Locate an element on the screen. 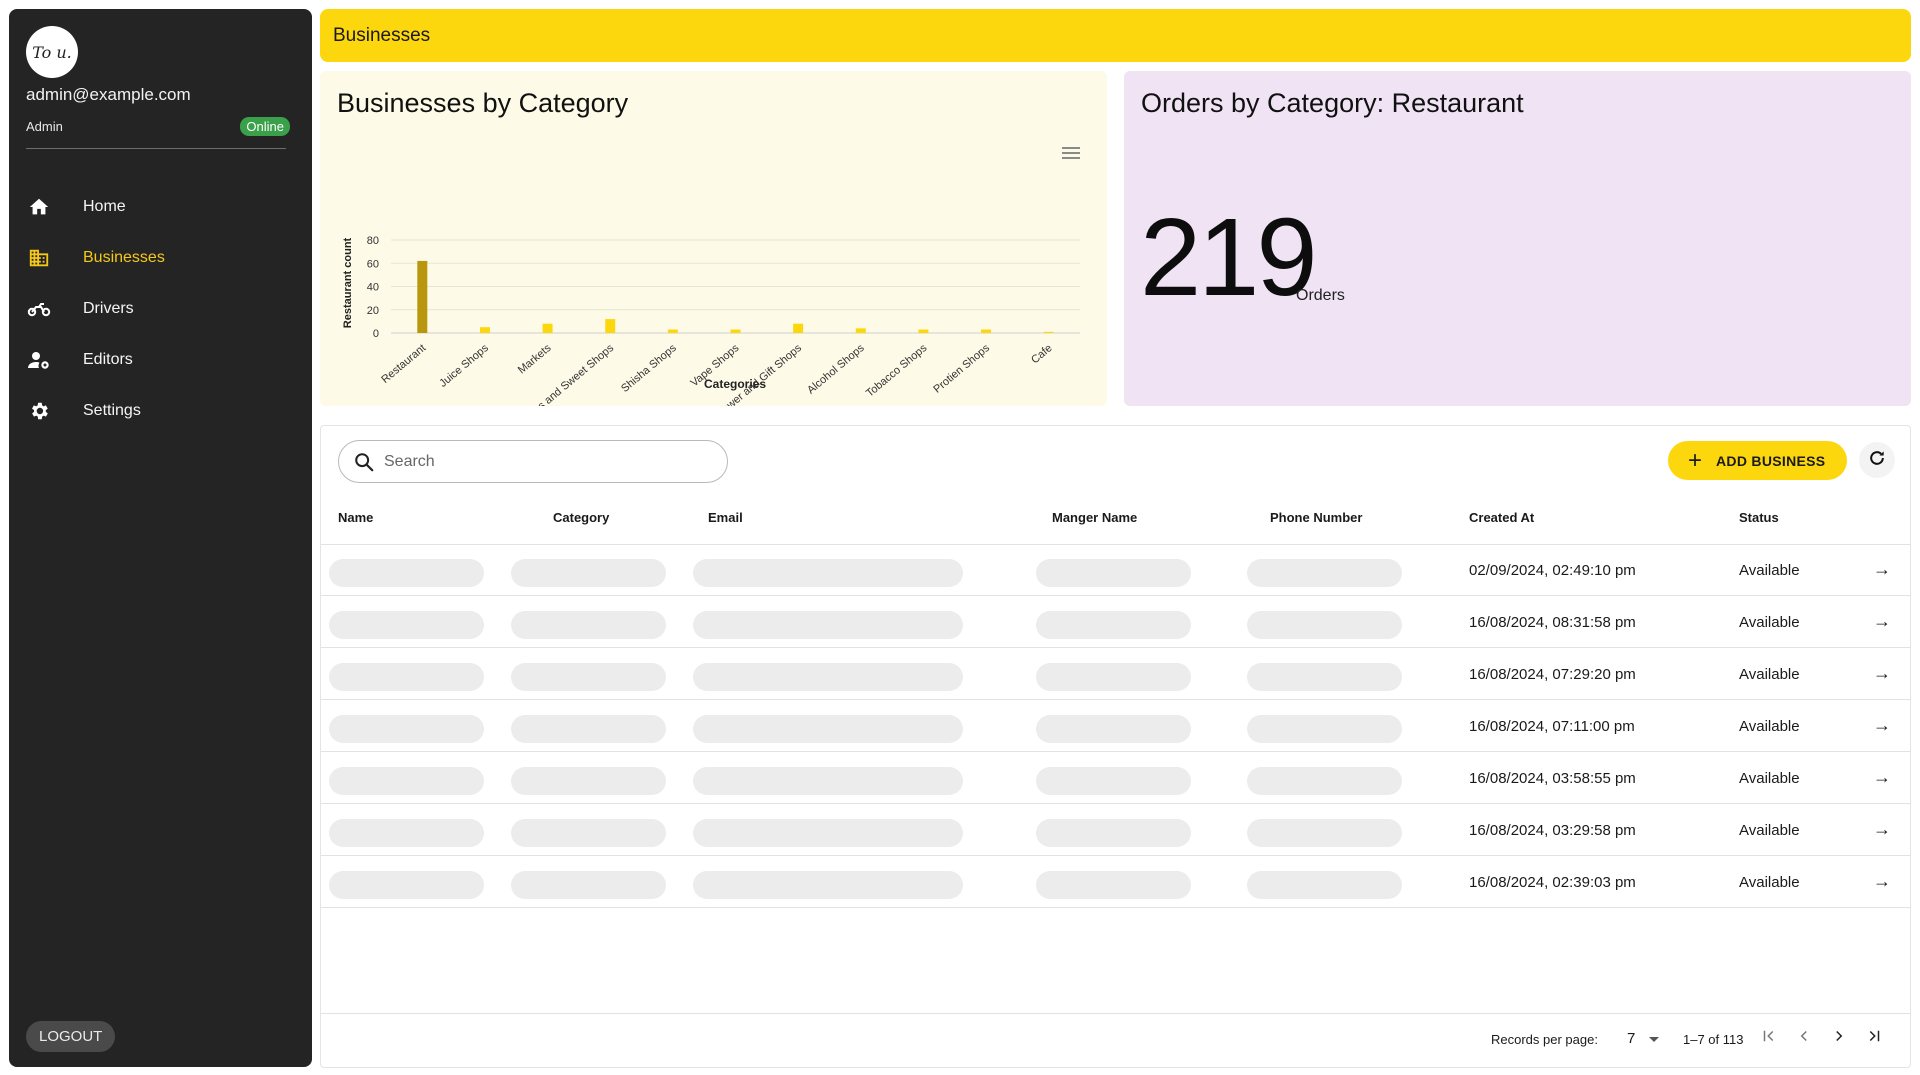 The image size is (1920, 1075). plus-icon: + is located at coordinates (1695, 460).